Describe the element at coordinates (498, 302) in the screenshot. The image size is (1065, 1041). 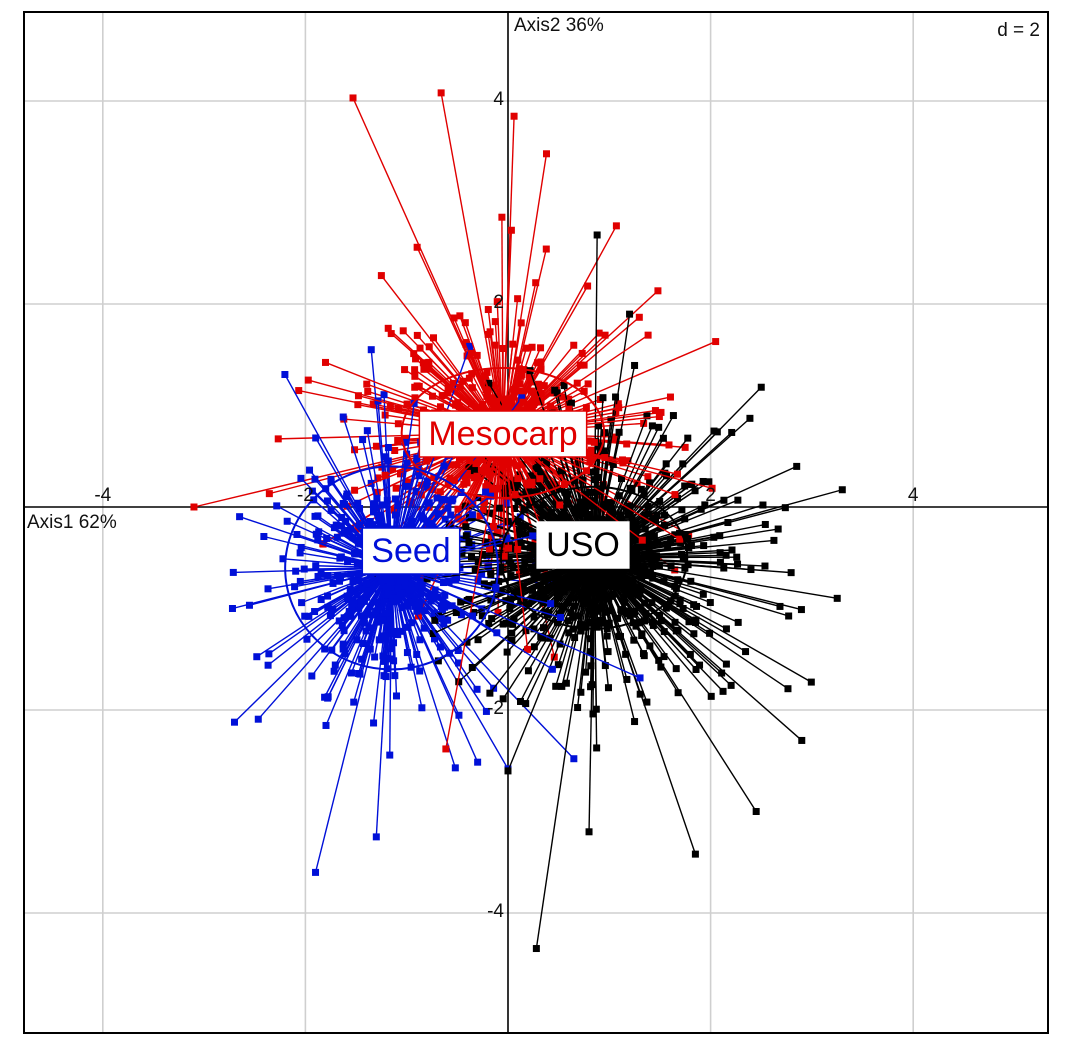
I see `y-tick-label: 2` at that location.